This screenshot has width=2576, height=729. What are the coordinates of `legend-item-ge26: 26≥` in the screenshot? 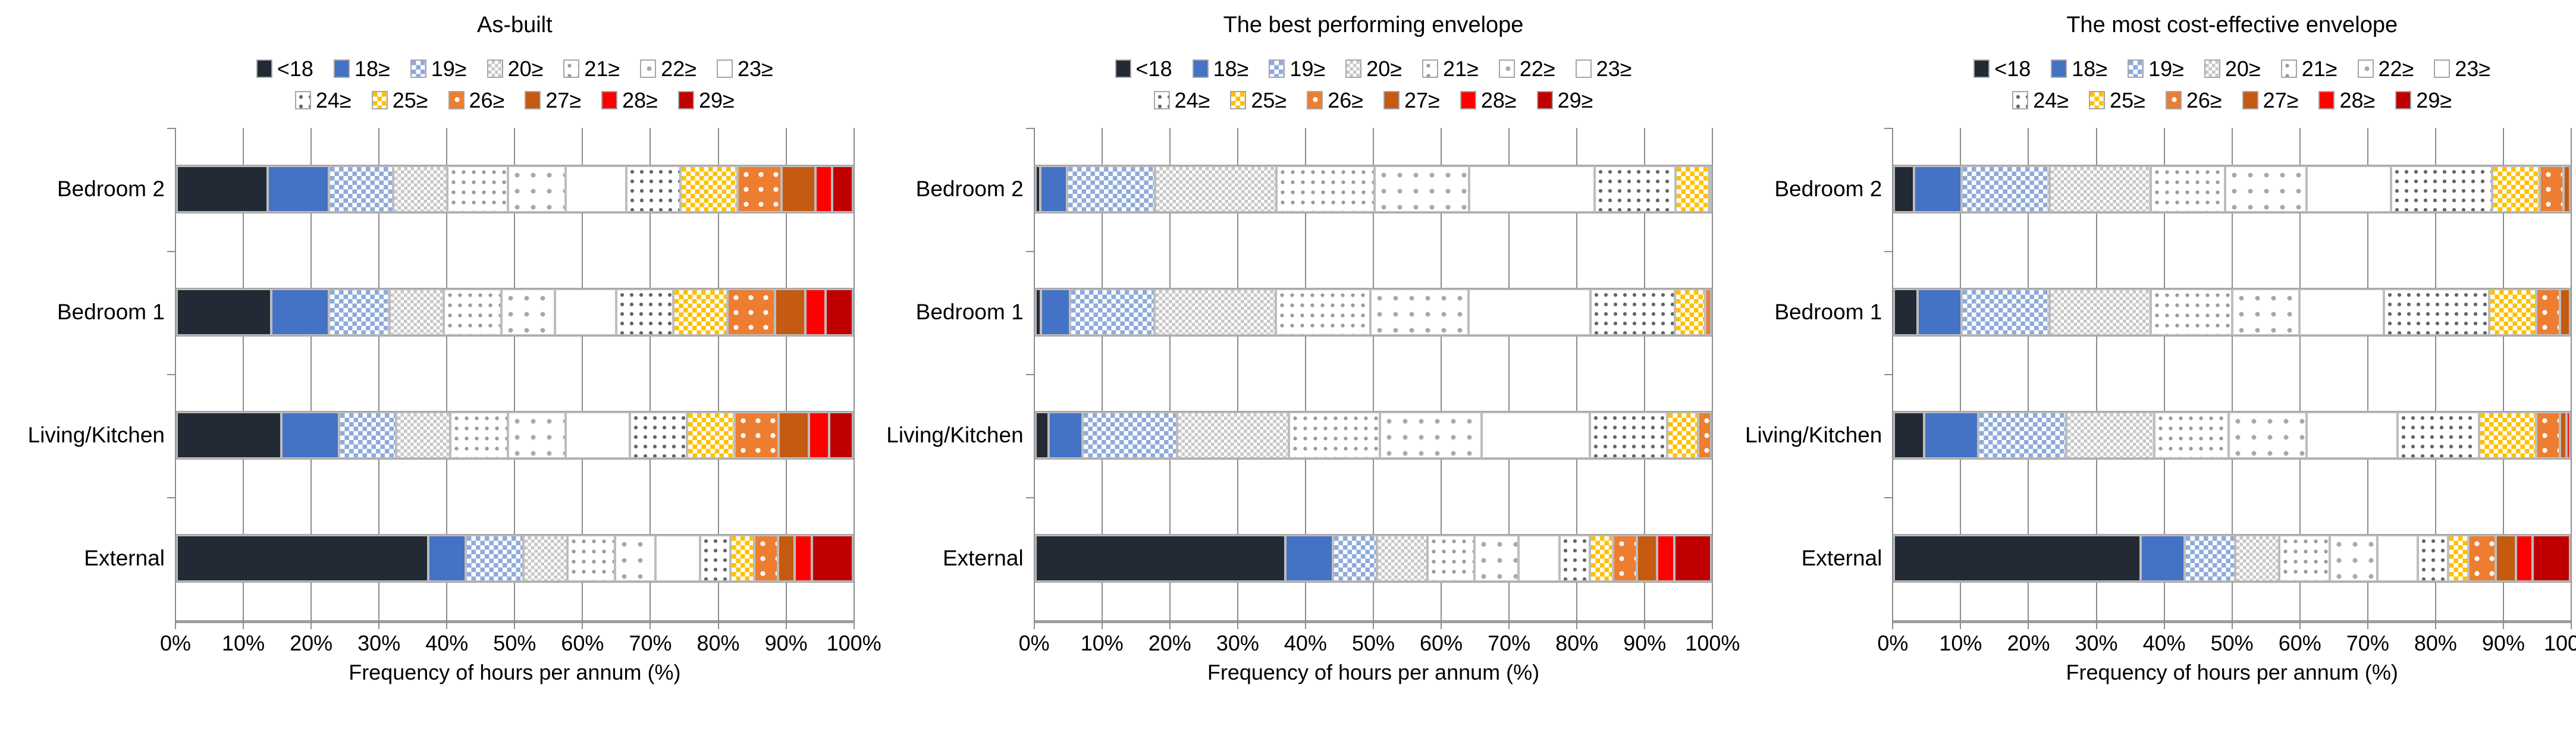 It's located at (476, 100).